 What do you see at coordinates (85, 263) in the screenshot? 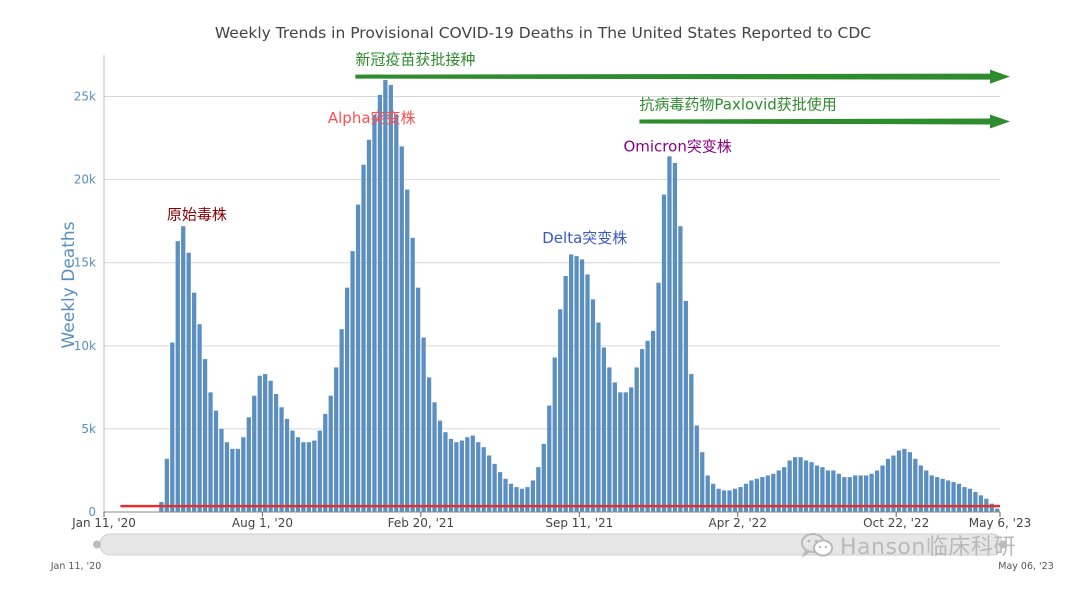
I see `y-tick-label: 15k` at bounding box center [85, 263].